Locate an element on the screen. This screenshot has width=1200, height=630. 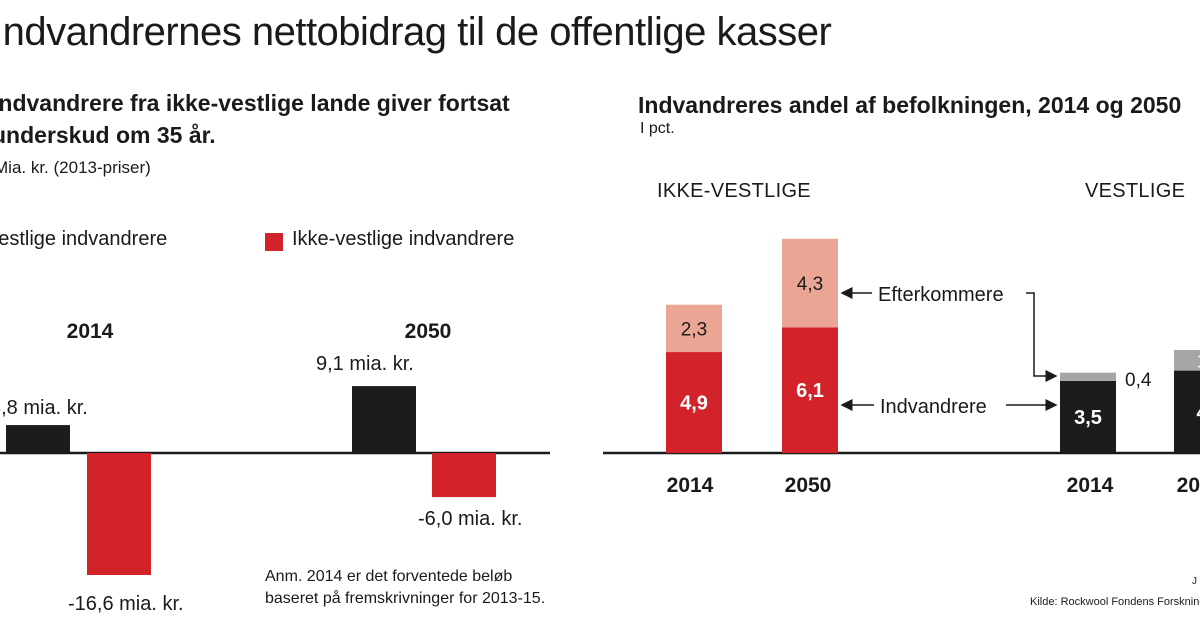
left-bar-ikke-vestlige-2014 is located at coordinates (119, 514).